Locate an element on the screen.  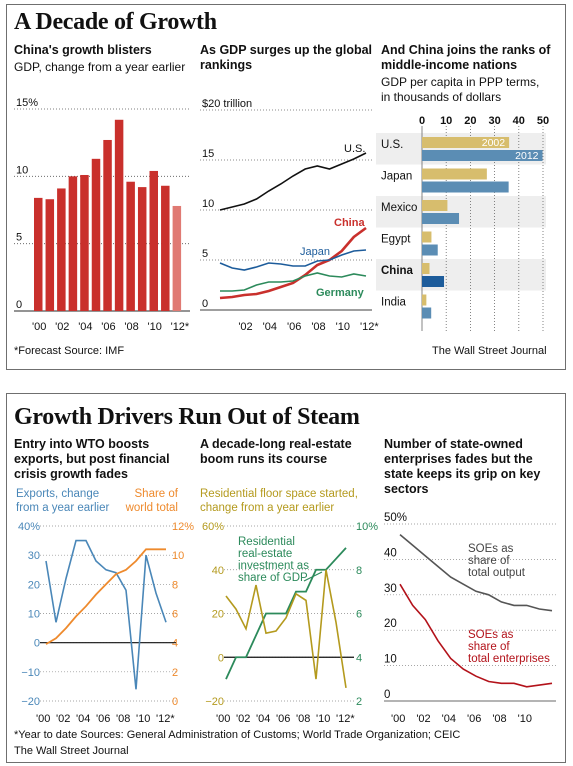
c5-y-right-tick-label: 2 is located at coordinates (359, 702).